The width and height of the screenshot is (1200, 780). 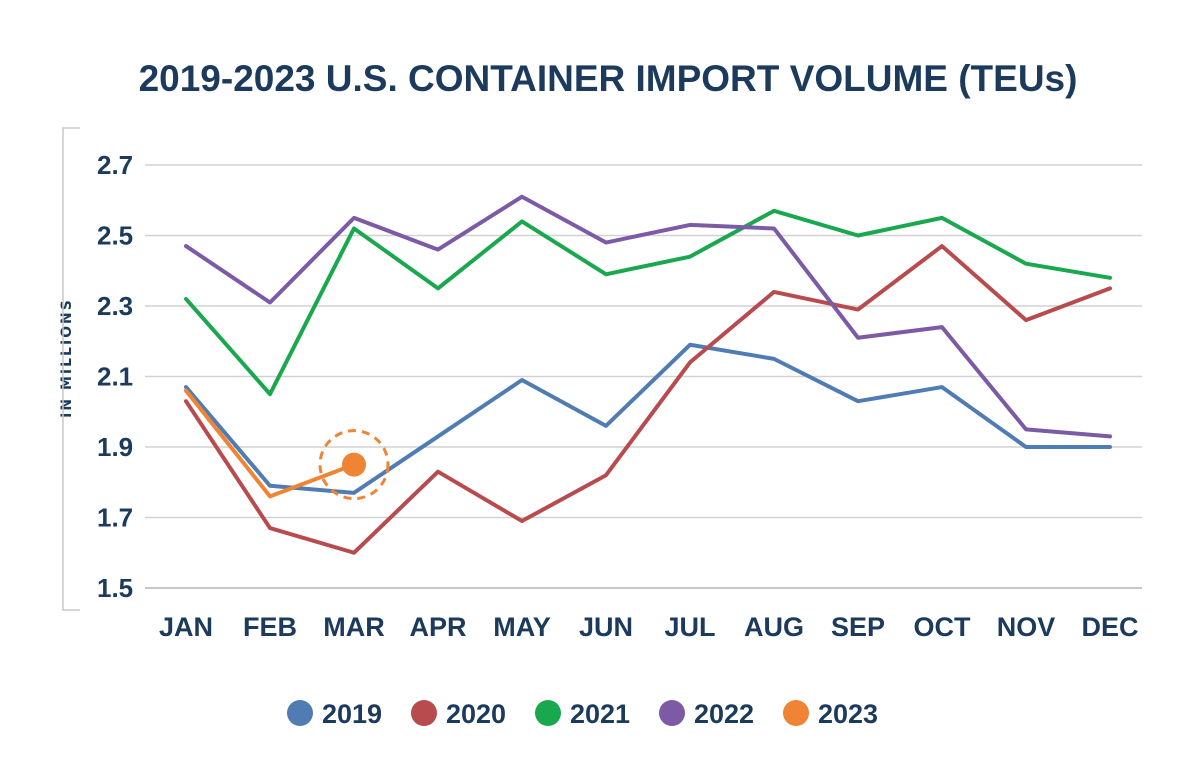 I want to click on legend-swatch-2023, so click(x=796, y=713).